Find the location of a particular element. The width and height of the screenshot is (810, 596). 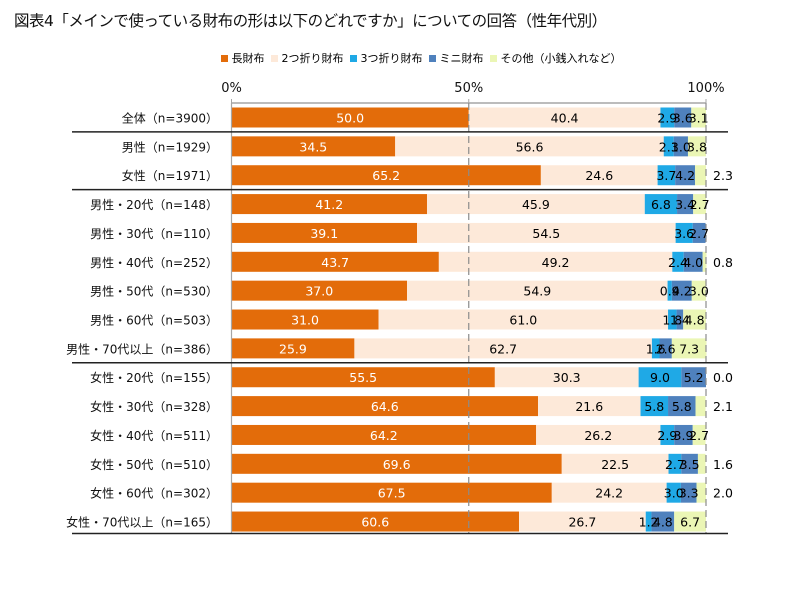

category-label: 男性・30代（n=110） is located at coordinates (154, 234).